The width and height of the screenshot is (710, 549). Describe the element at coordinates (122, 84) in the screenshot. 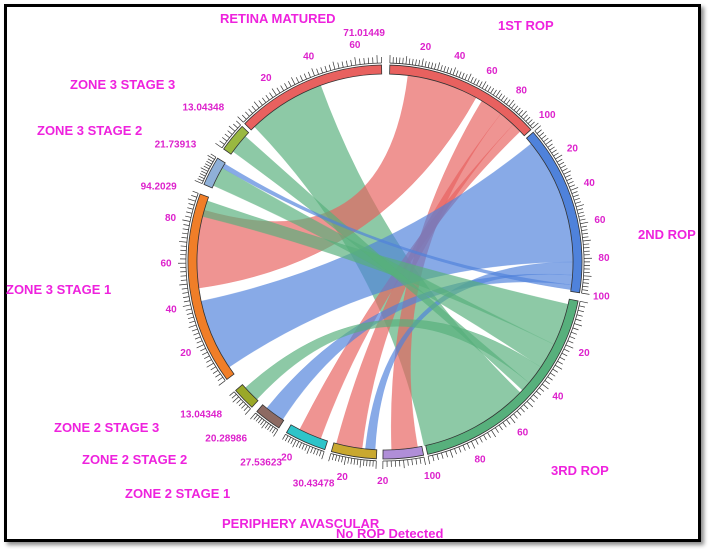

I see `segment-label: ZONE 3 STAGE 3` at that location.